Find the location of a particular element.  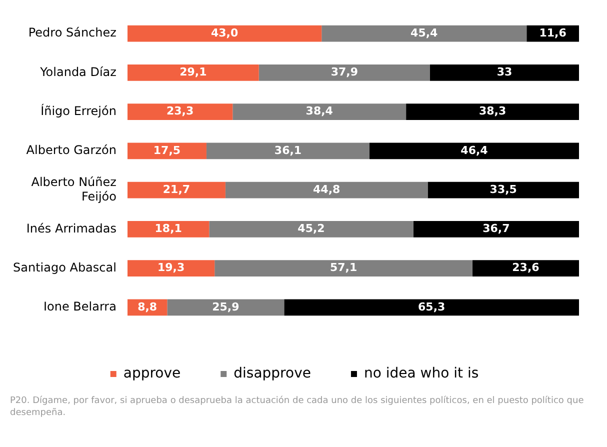

data-label: 11,6 is located at coordinates (553, 33).